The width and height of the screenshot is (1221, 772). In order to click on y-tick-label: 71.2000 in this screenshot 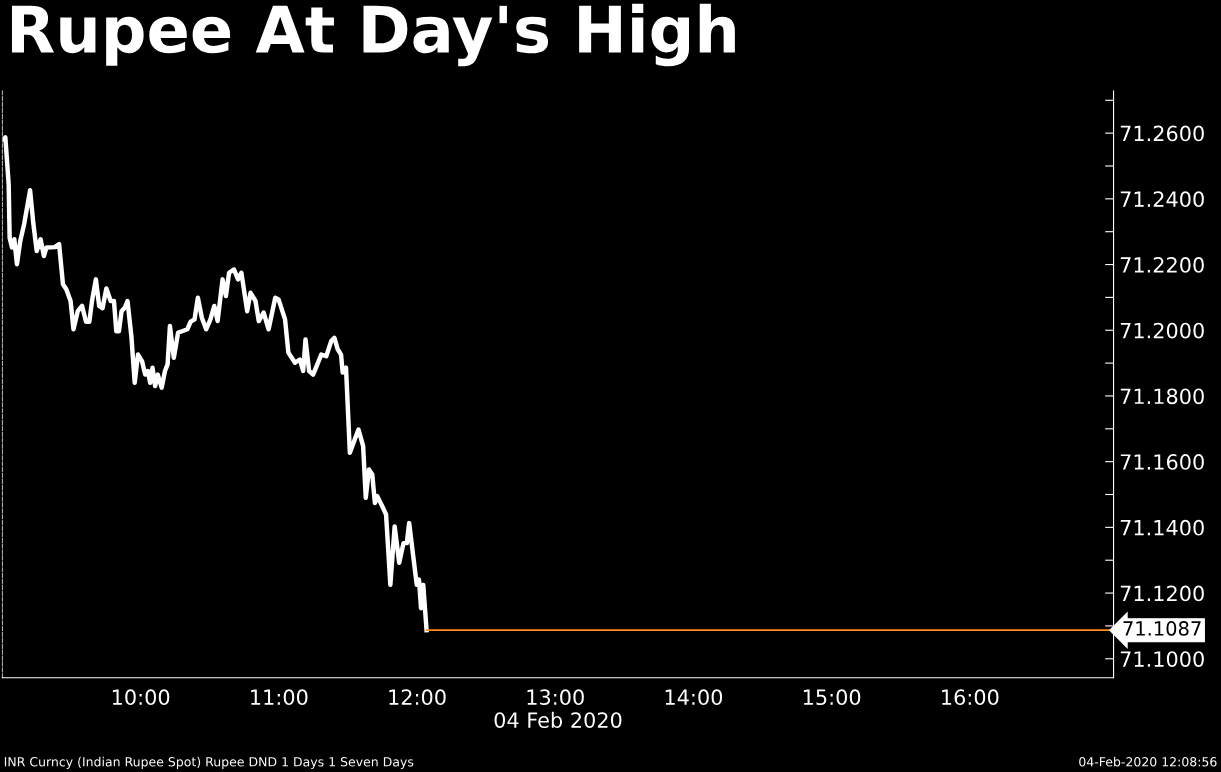, I will do `click(1162, 330)`.